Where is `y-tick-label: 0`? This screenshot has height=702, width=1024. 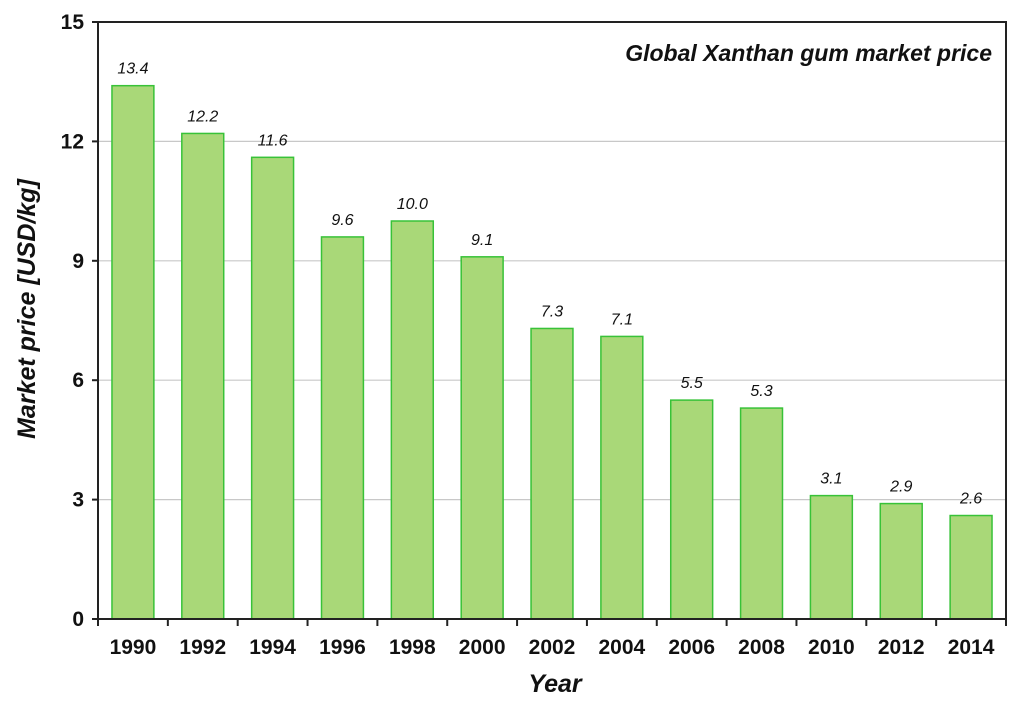
y-tick-label: 0 is located at coordinates (78, 619).